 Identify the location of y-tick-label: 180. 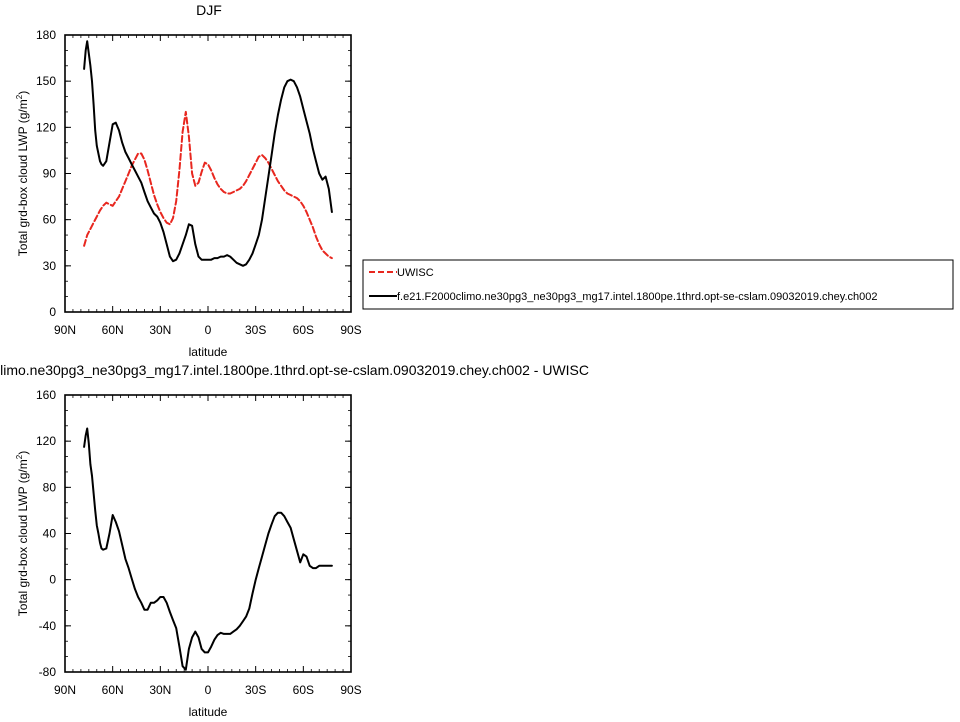
(46, 35).